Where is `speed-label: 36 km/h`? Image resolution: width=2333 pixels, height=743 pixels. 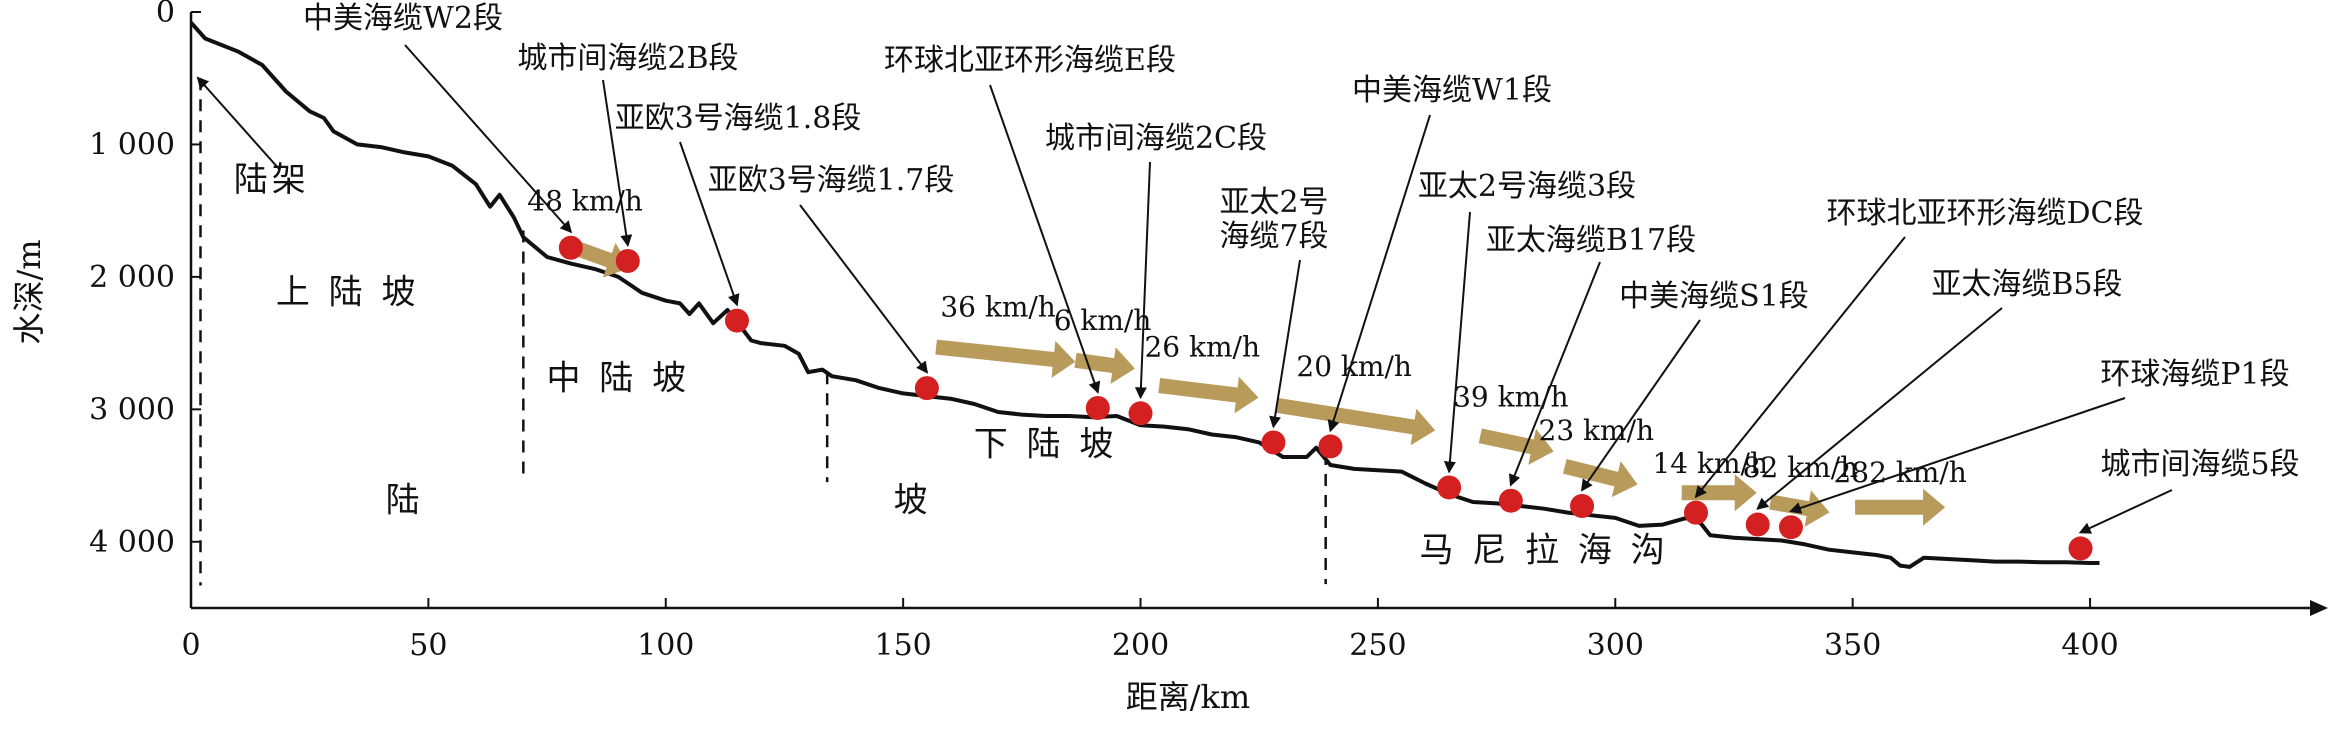
speed-label: 36 km/h is located at coordinates (998, 307).